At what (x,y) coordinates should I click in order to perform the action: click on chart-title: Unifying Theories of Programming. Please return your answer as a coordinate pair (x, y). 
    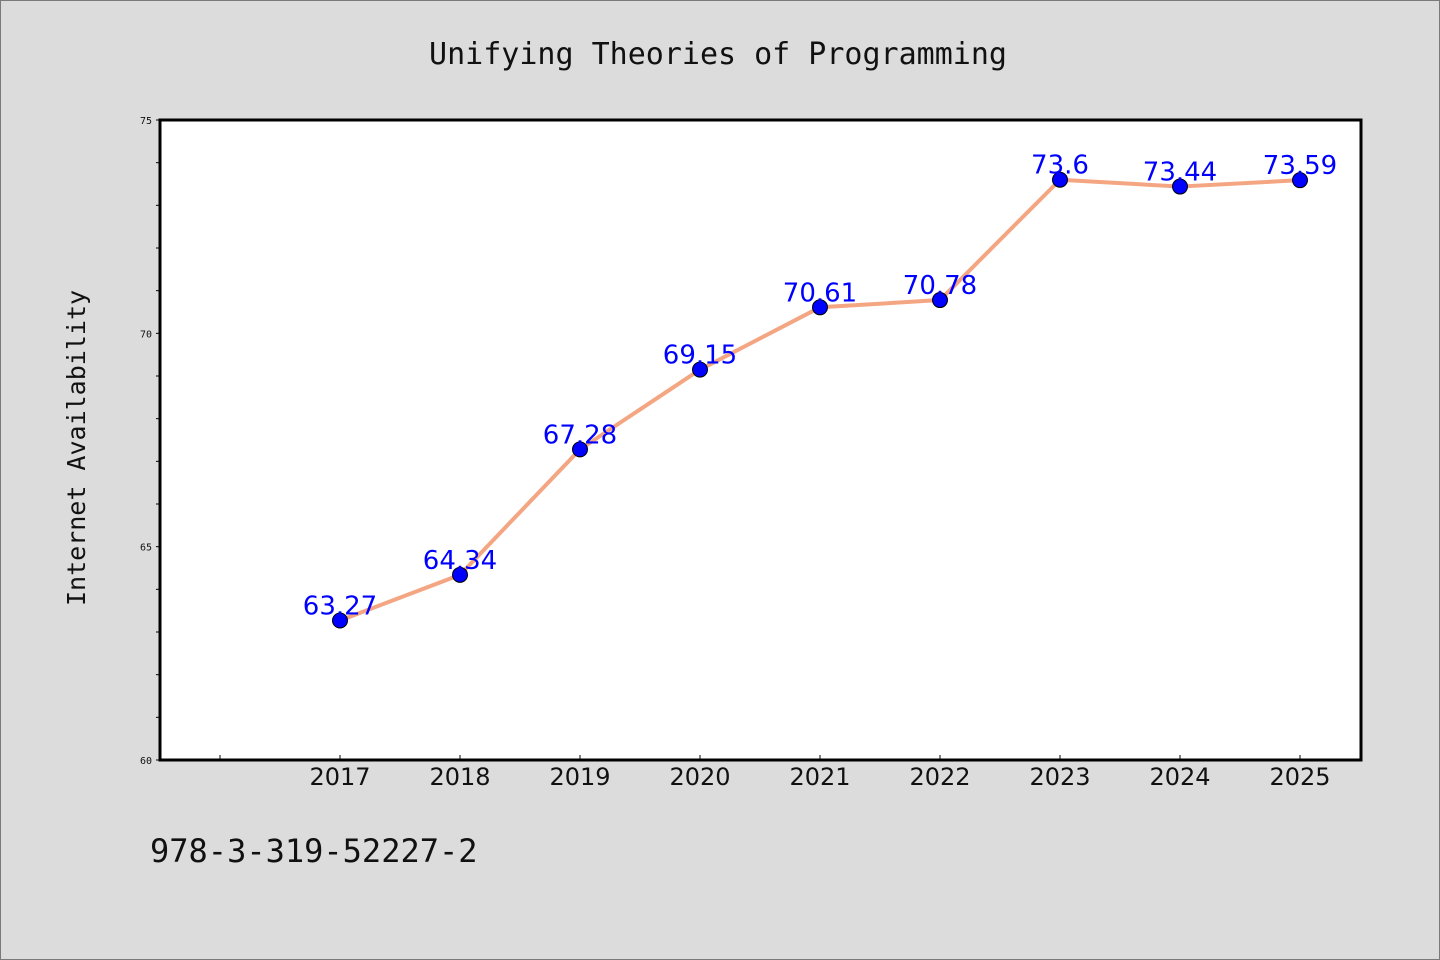
    Looking at the image, I should click on (718, 54).